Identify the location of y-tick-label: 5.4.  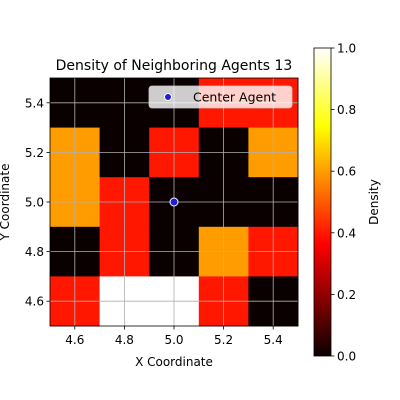
(34, 103).